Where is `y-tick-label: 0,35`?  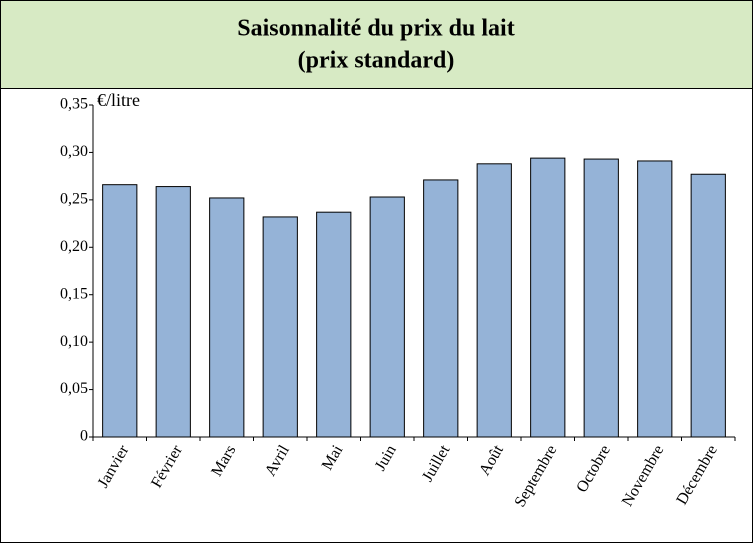 y-tick-label: 0,35 is located at coordinates (74, 104).